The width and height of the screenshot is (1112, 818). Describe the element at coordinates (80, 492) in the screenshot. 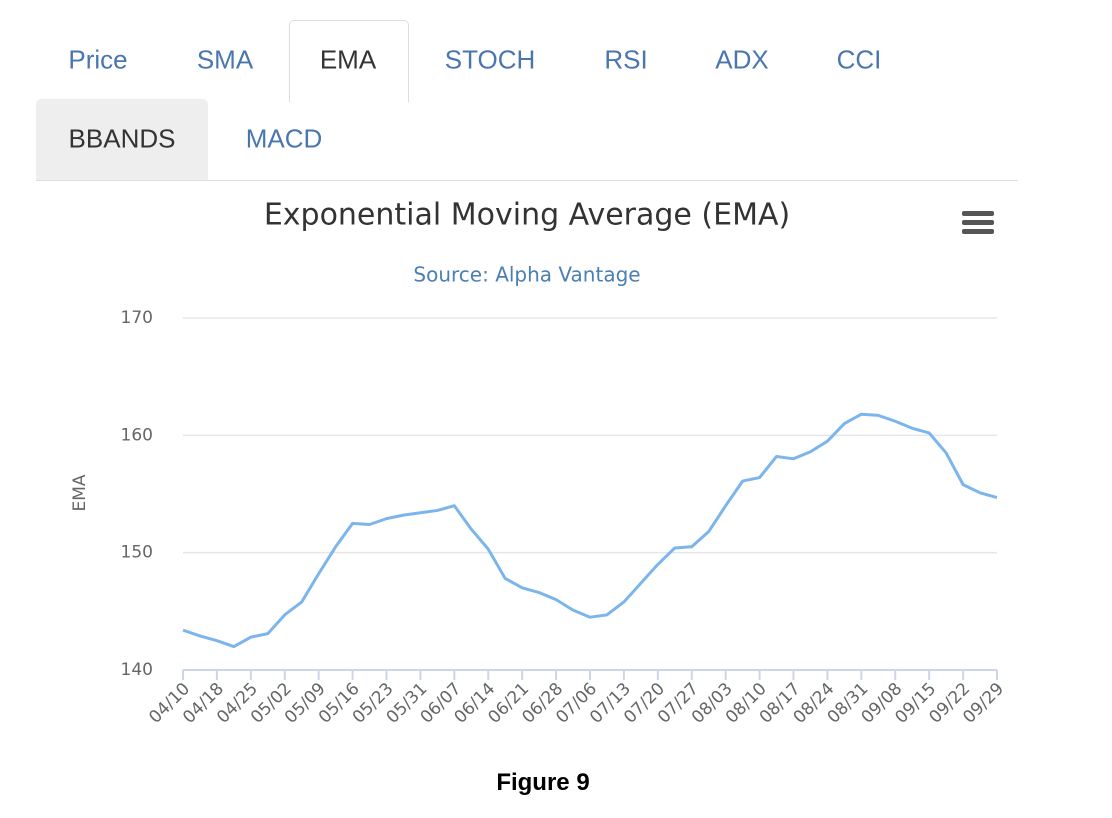

I see `y-axis-label: EMA` at that location.